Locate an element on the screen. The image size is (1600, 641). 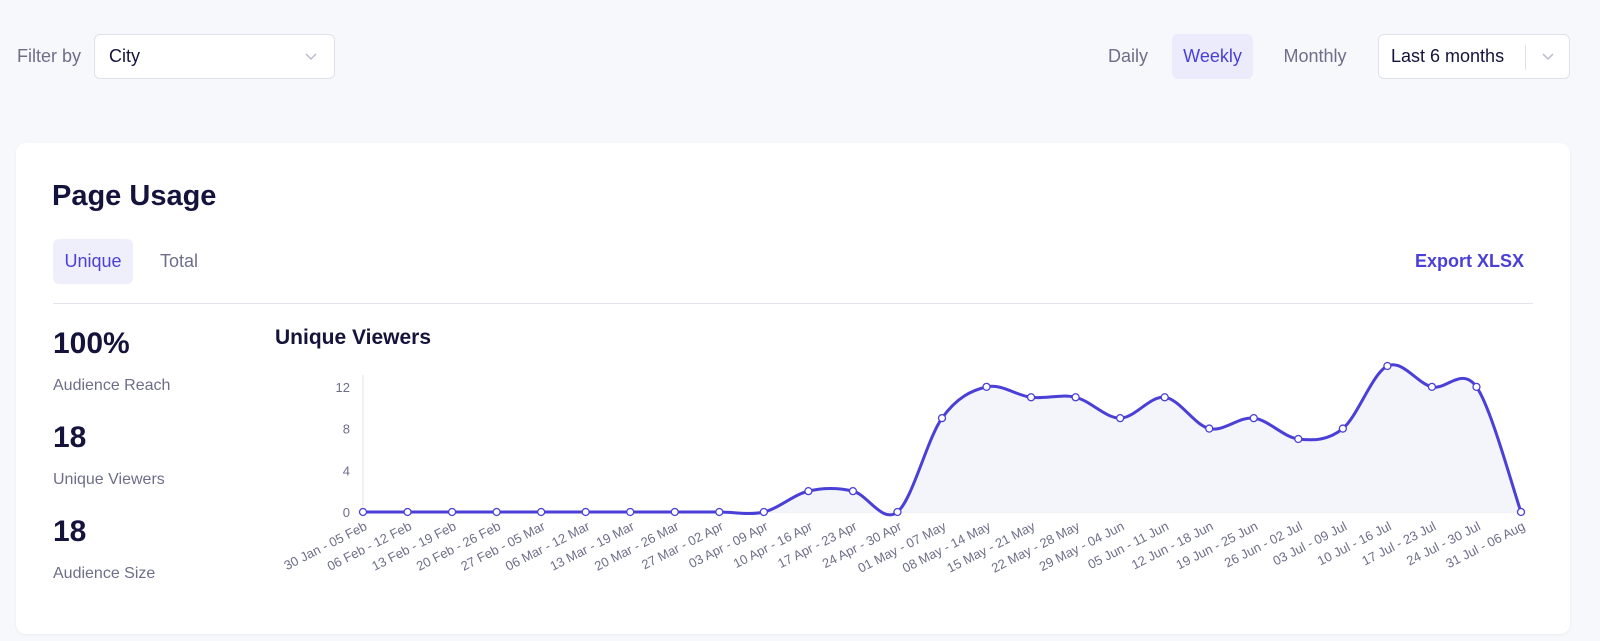
unique-viewers-value: 18 is located at coordinates (70, 437).